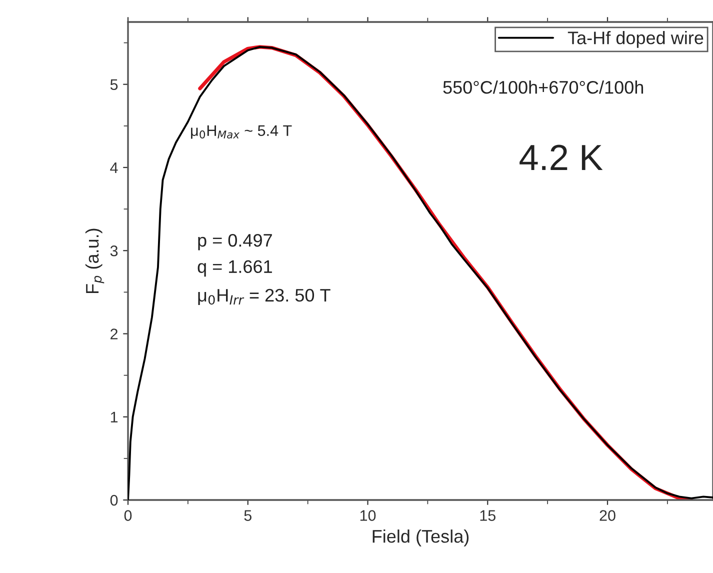  What do you see at coordinates (114, 334) in the screenshot?
I see `y-tick-label: 2` at bounding box center [114, 334].